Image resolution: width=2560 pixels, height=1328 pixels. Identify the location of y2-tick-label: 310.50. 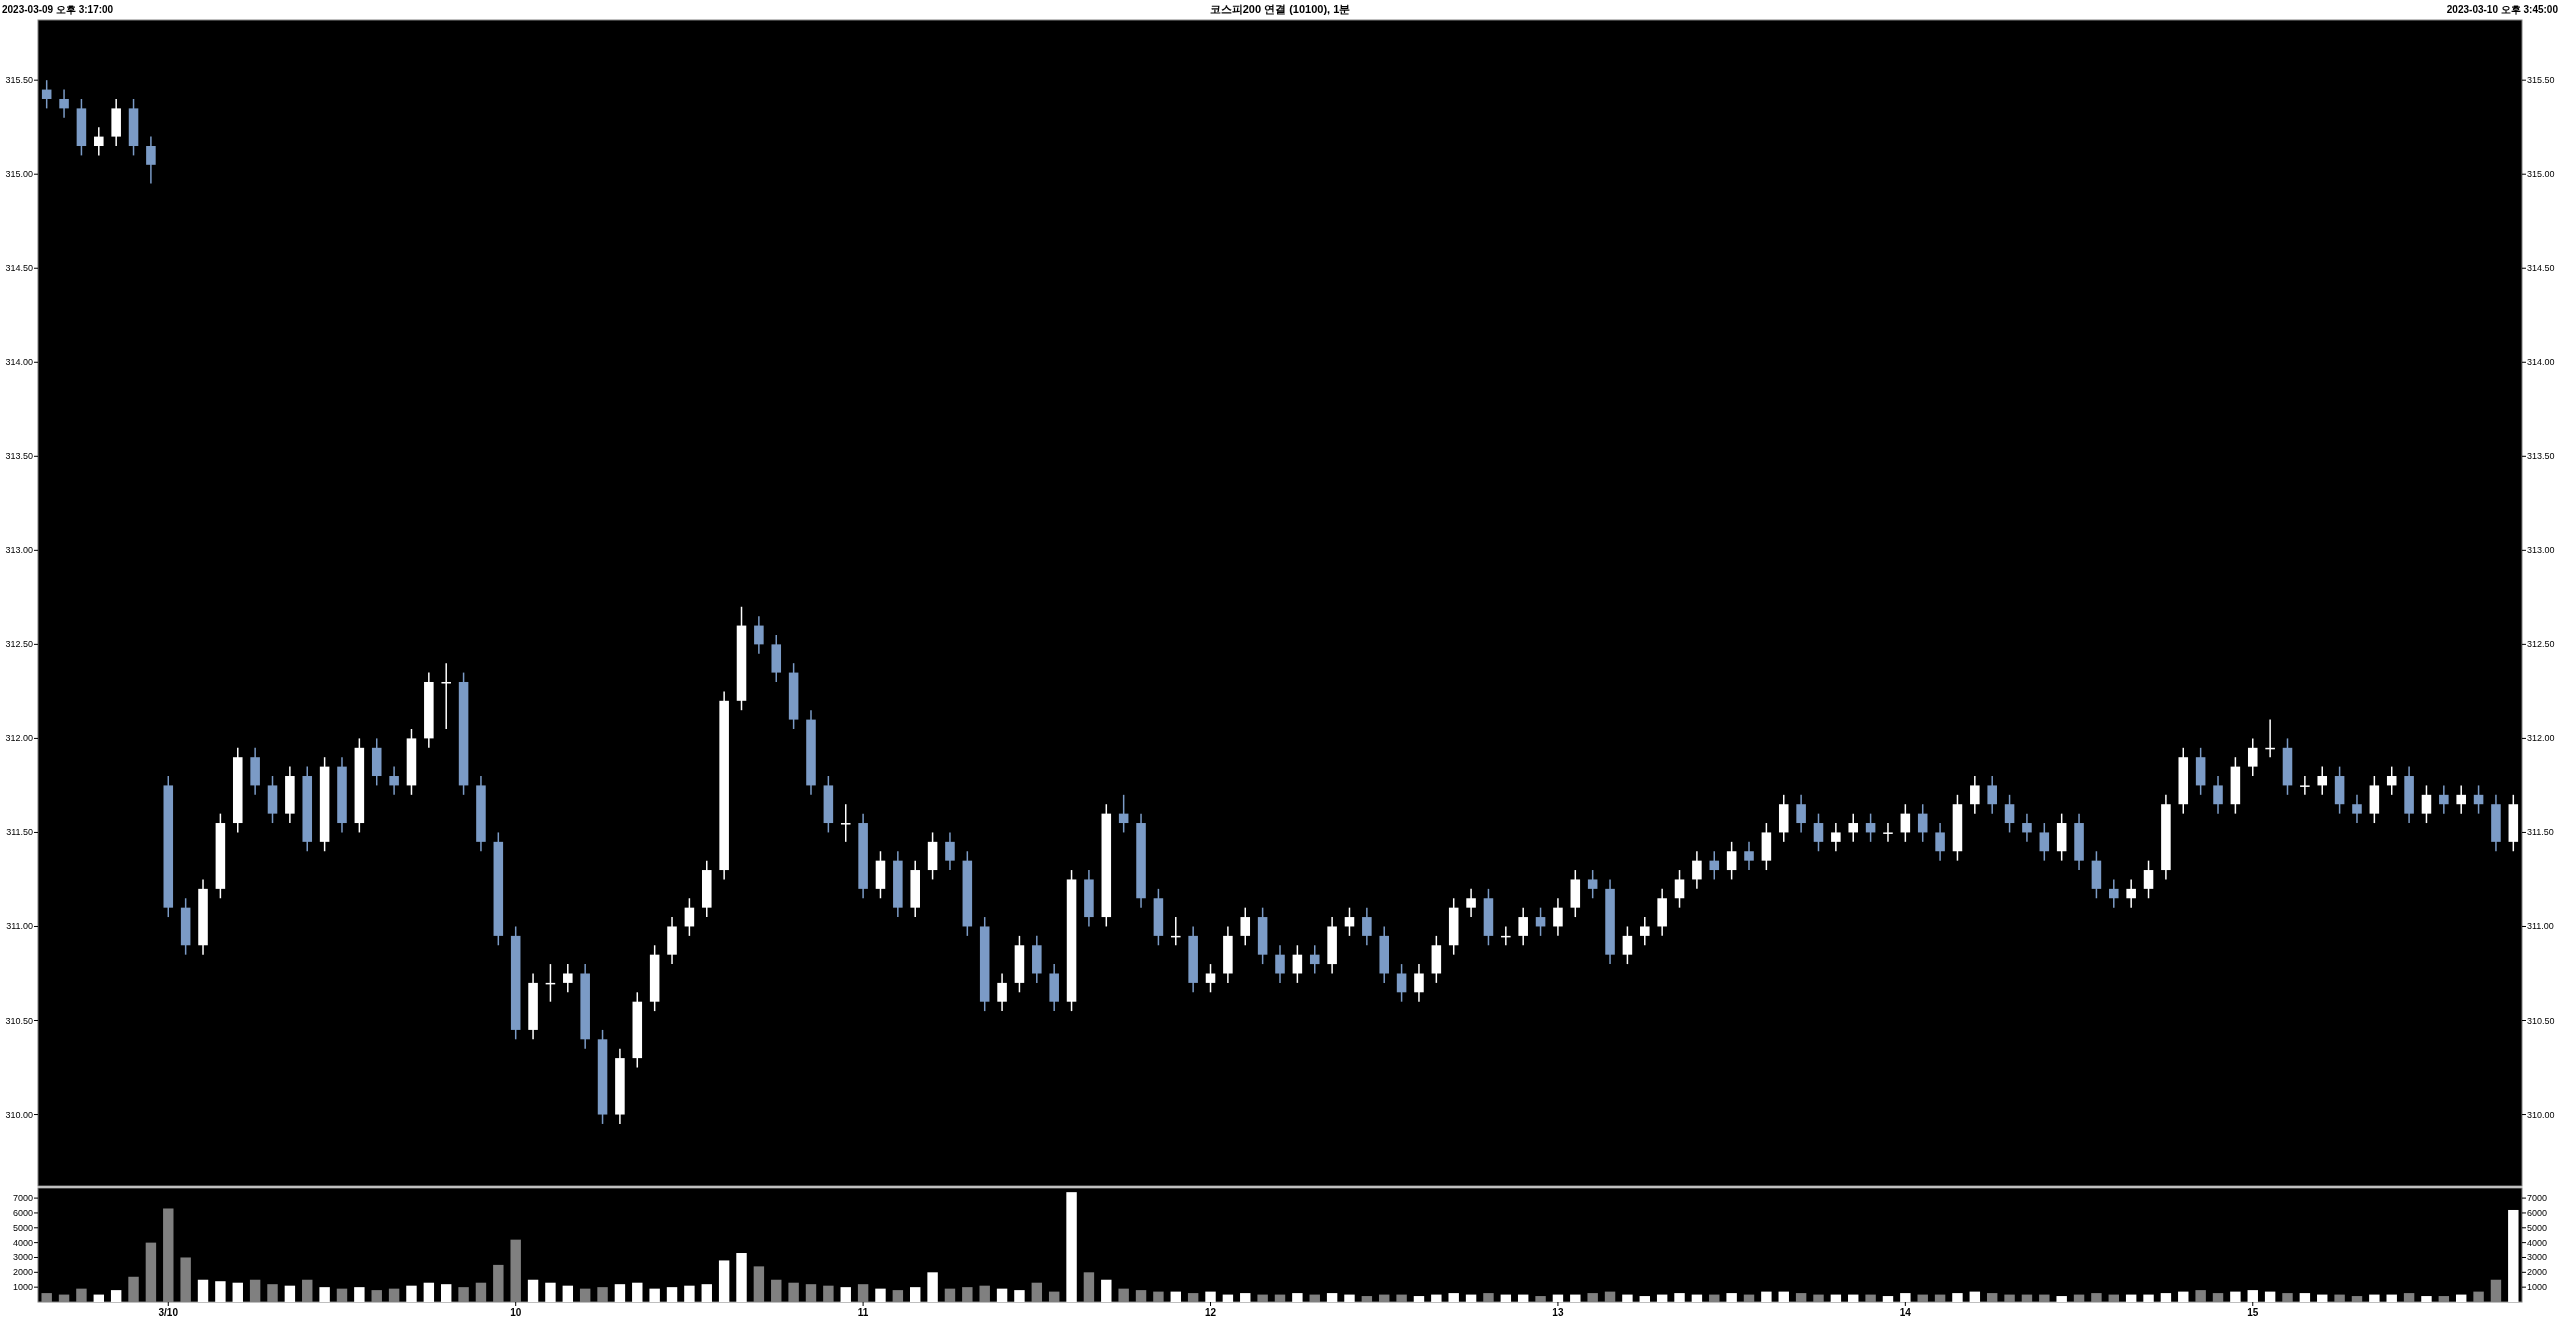
(2541, 1020).